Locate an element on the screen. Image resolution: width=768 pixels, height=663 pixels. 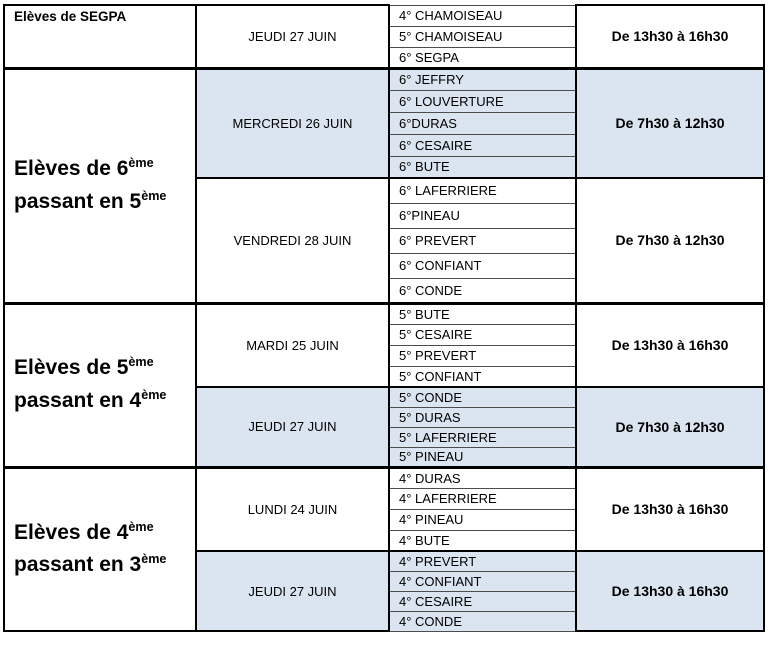
class-cell: 4° CESAIRE is located at coordinates (482, 601).